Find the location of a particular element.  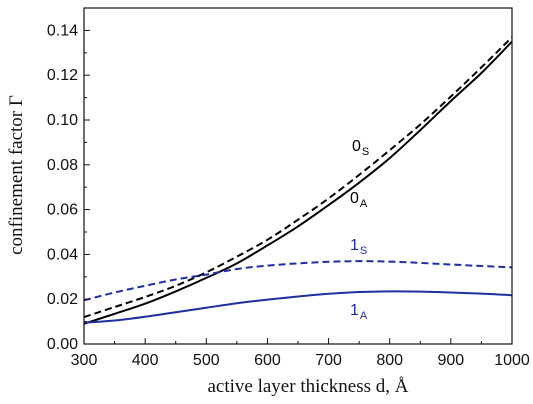

series-label-1a: 1A is located at coordinates (359, 312).